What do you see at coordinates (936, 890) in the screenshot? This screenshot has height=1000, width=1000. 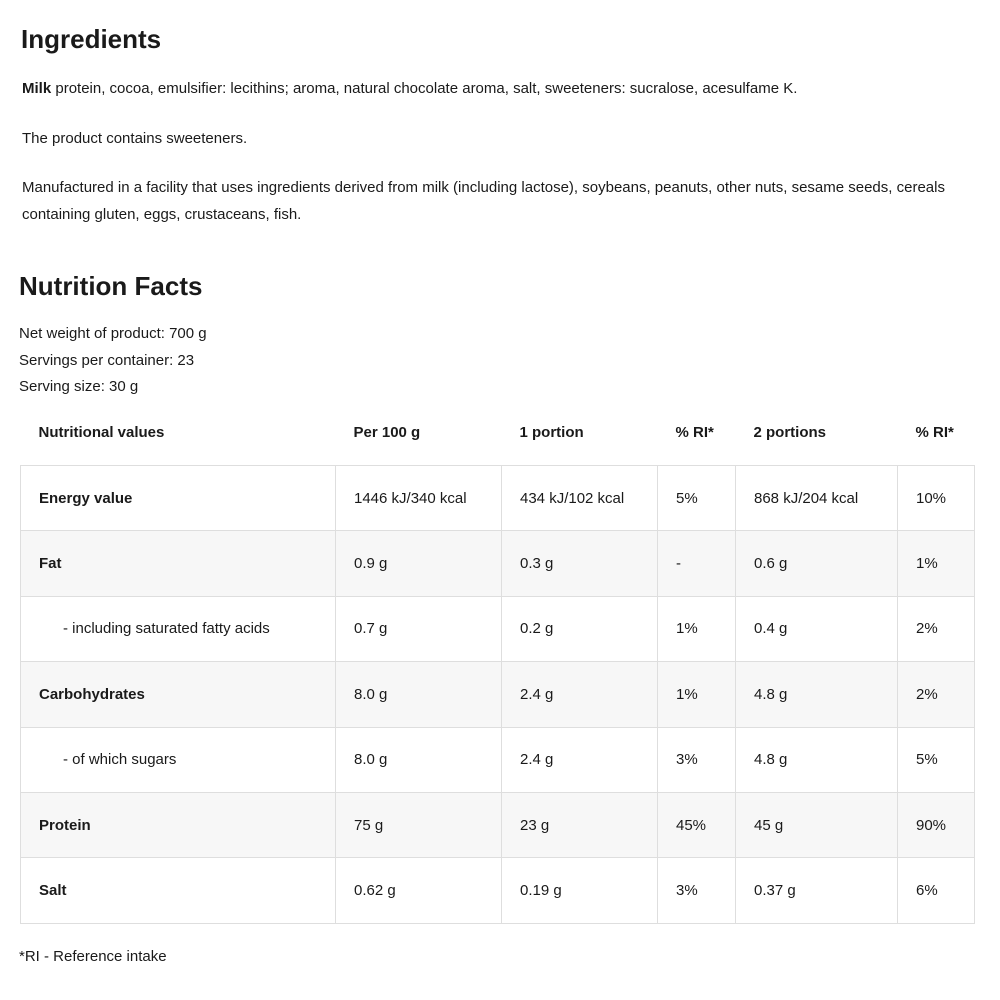 I see `nutrient-value: 6%` at bounding box center [936, 890].